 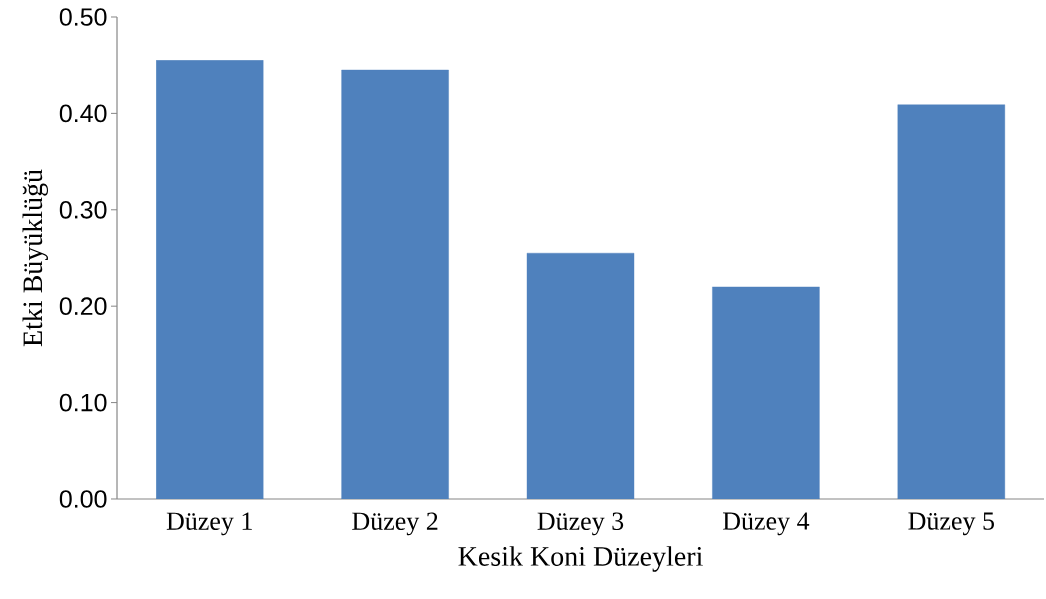 What do you see at coordinates (35, 258) in the screenshot?
I see `y-axis-title: Etki Büyüklüğü` at bounding box center [35, 258].